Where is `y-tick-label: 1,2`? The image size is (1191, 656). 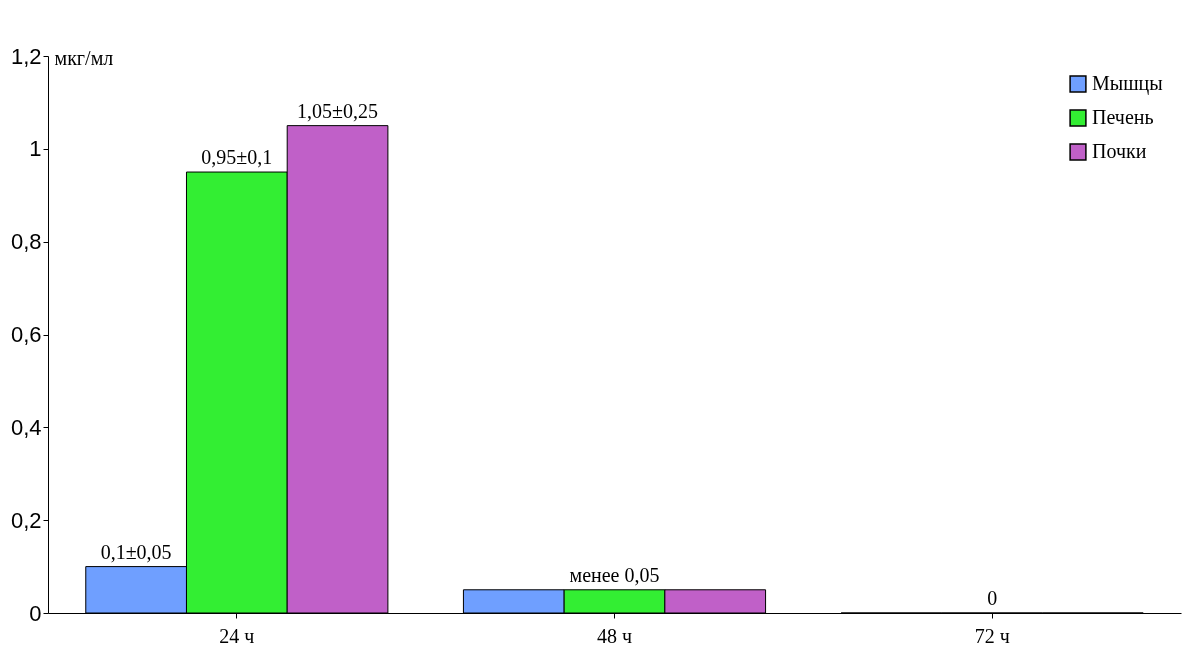
y-tick-label: 1,2 is located at coordinates (26, 56).